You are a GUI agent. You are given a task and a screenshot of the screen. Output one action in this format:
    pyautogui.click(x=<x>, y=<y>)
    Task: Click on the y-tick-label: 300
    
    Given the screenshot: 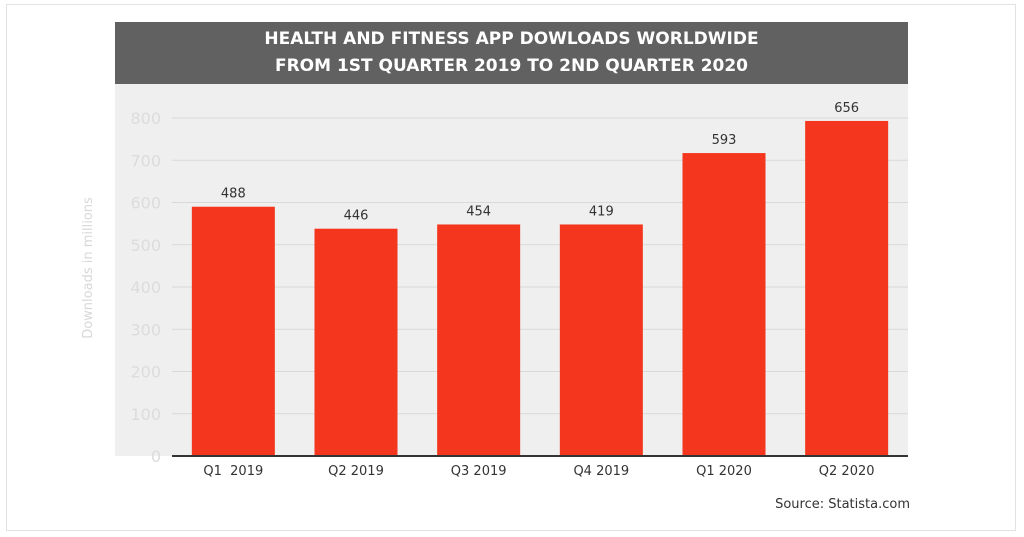 What is the action you would take?
    pyautogui.click(x=145, y=329)
    